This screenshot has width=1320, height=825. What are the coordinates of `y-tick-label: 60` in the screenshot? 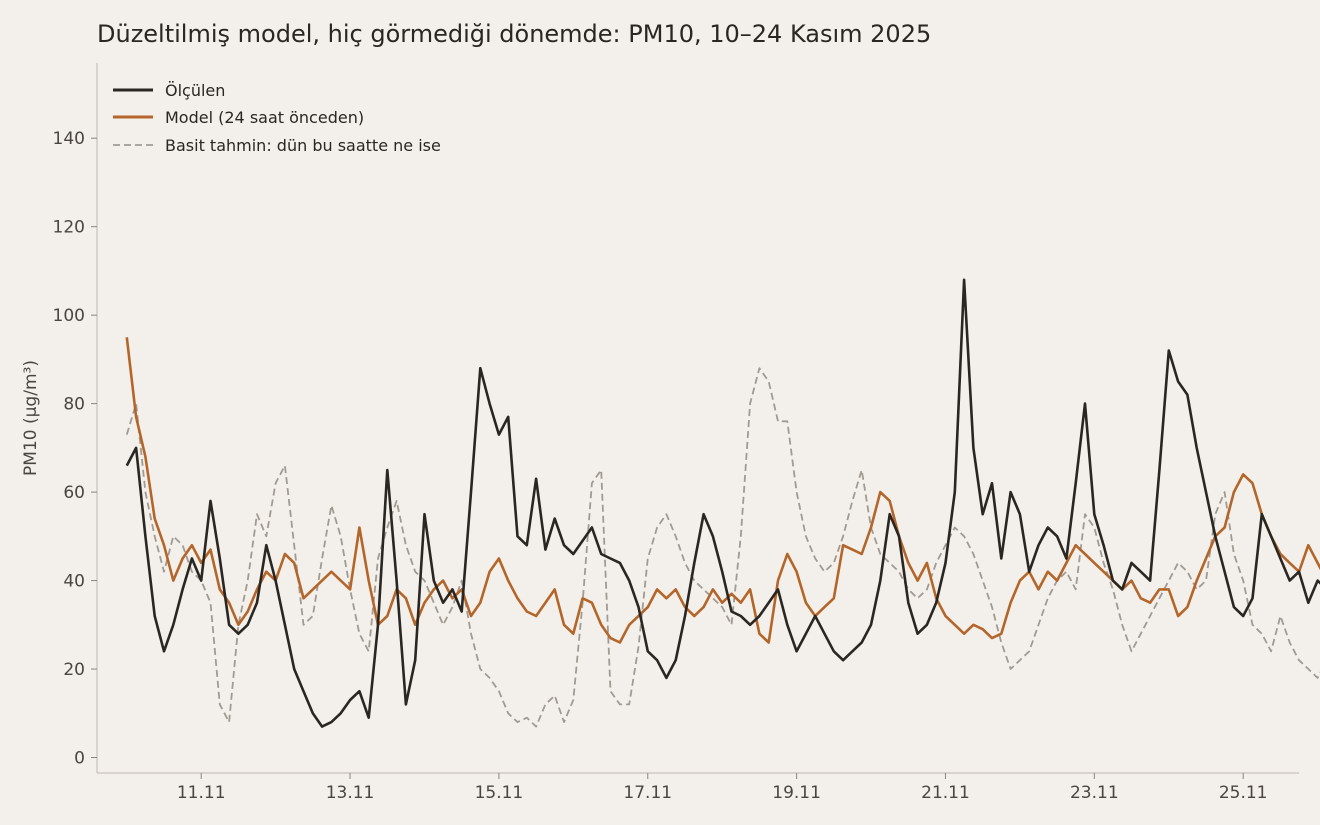 It's located at (74, 493).